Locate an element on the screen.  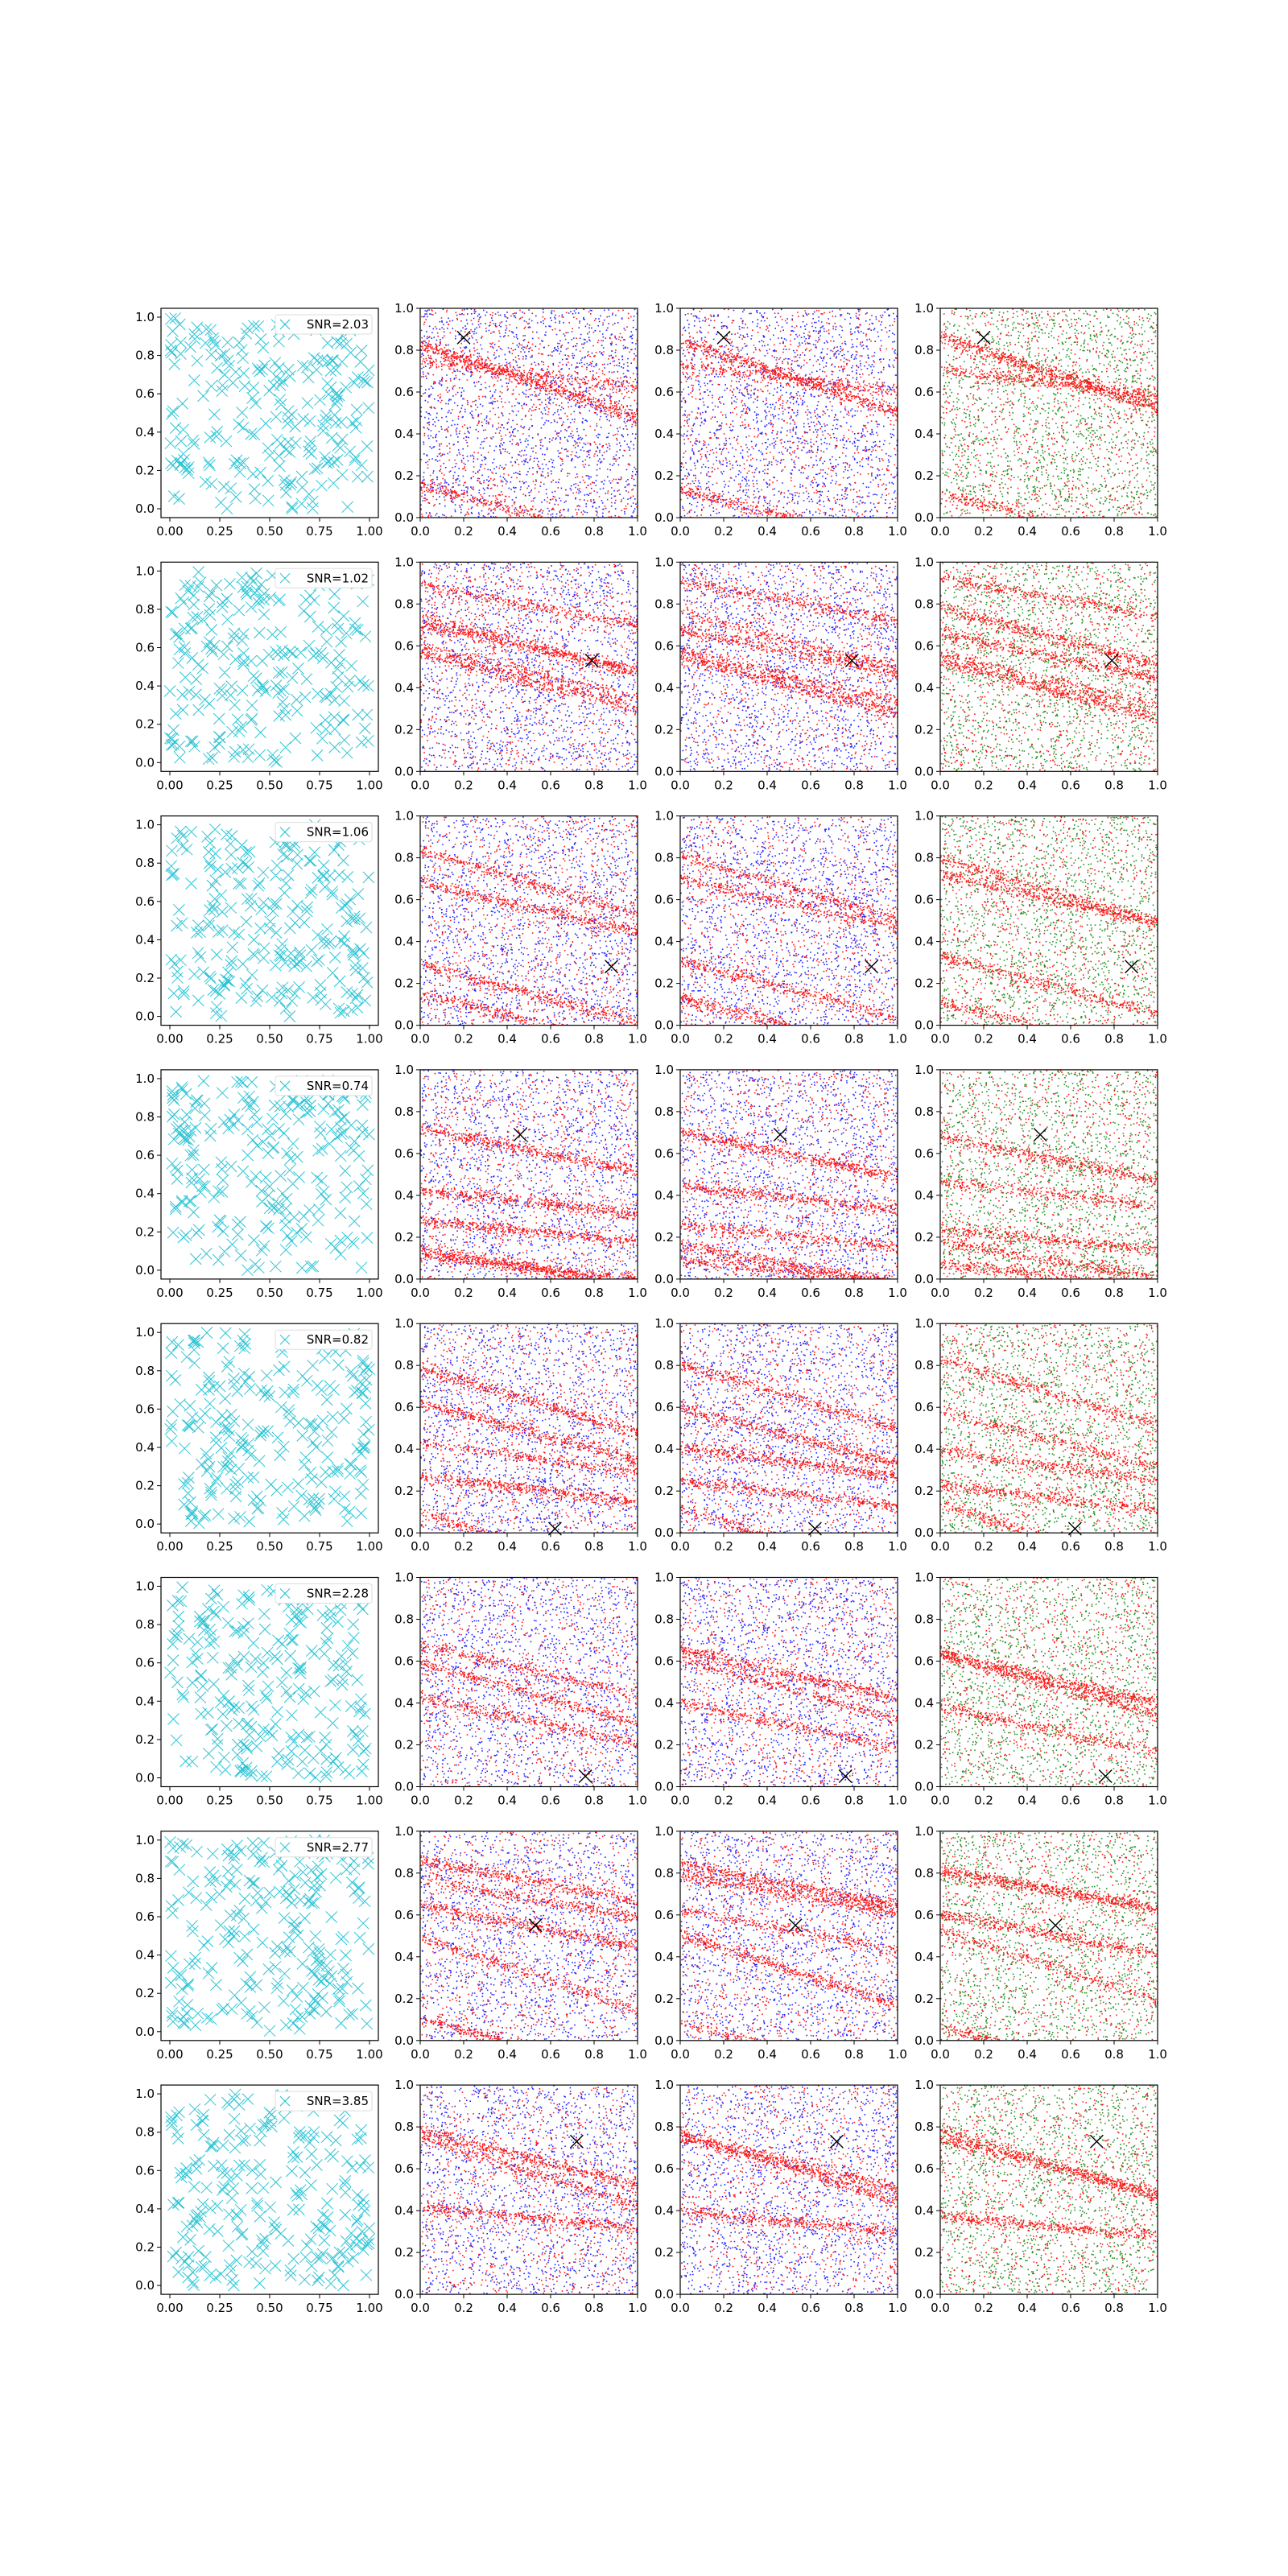
x-tick-label: 0.25 is located at coordinates (219, 2054).